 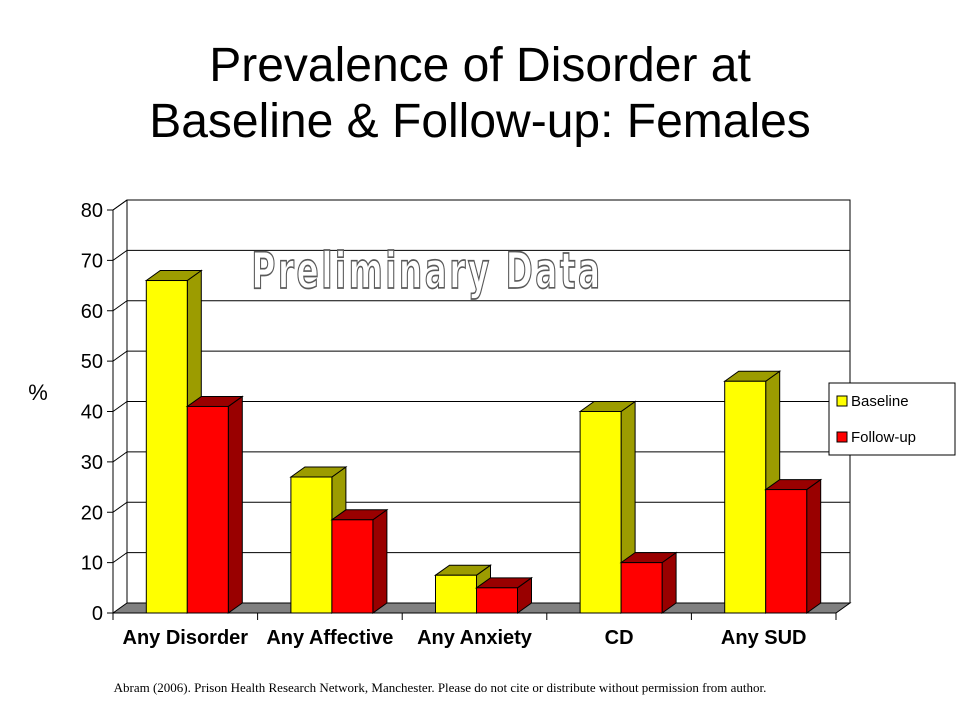 I want to click on category-label: Any SUD, so click(x=764, y=638).